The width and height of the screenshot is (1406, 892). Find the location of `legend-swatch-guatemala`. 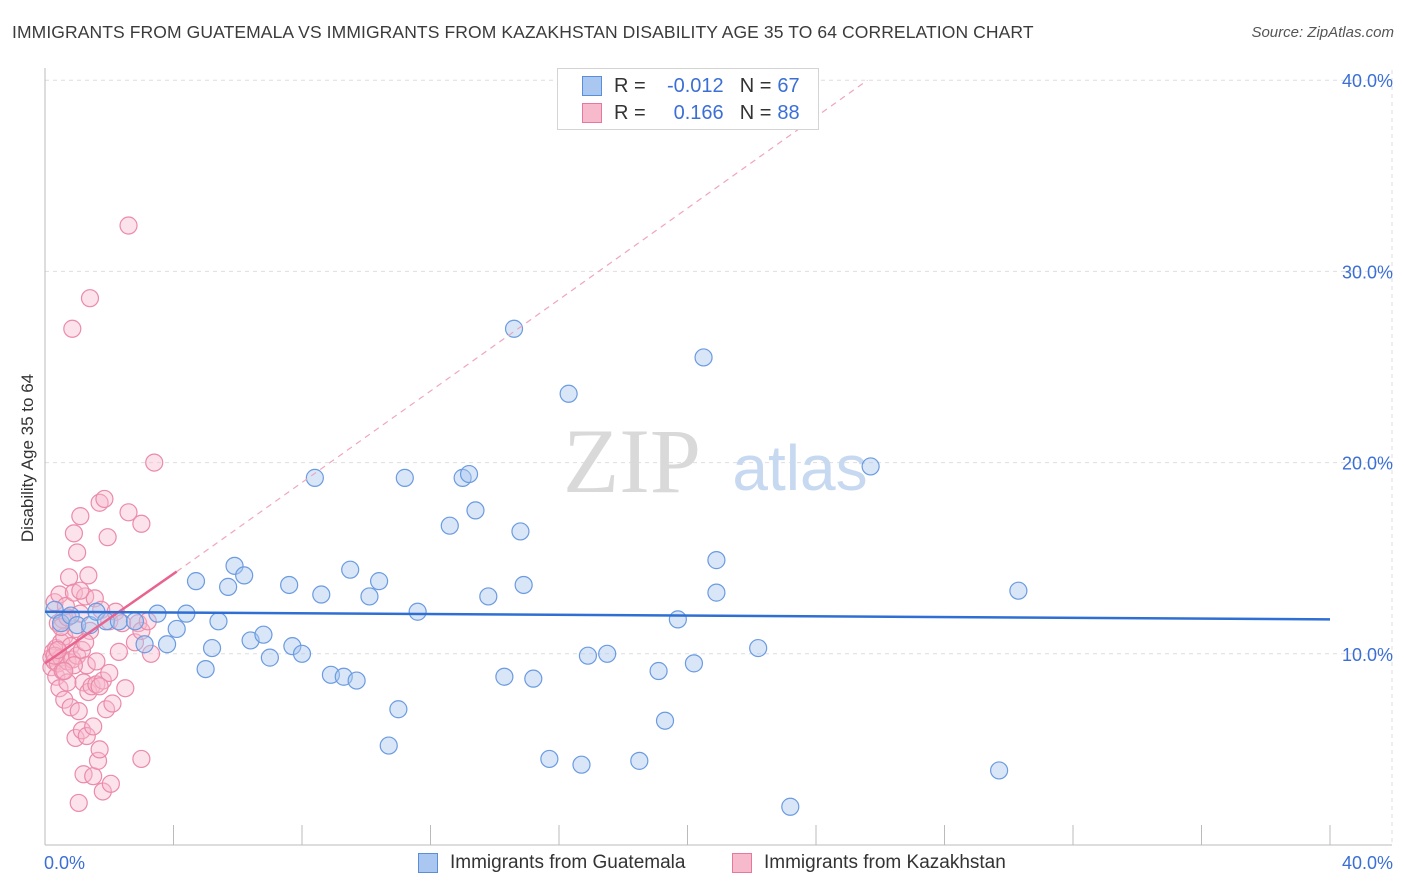

legend-swatch-guatemala is located at coordinates (592, 86).